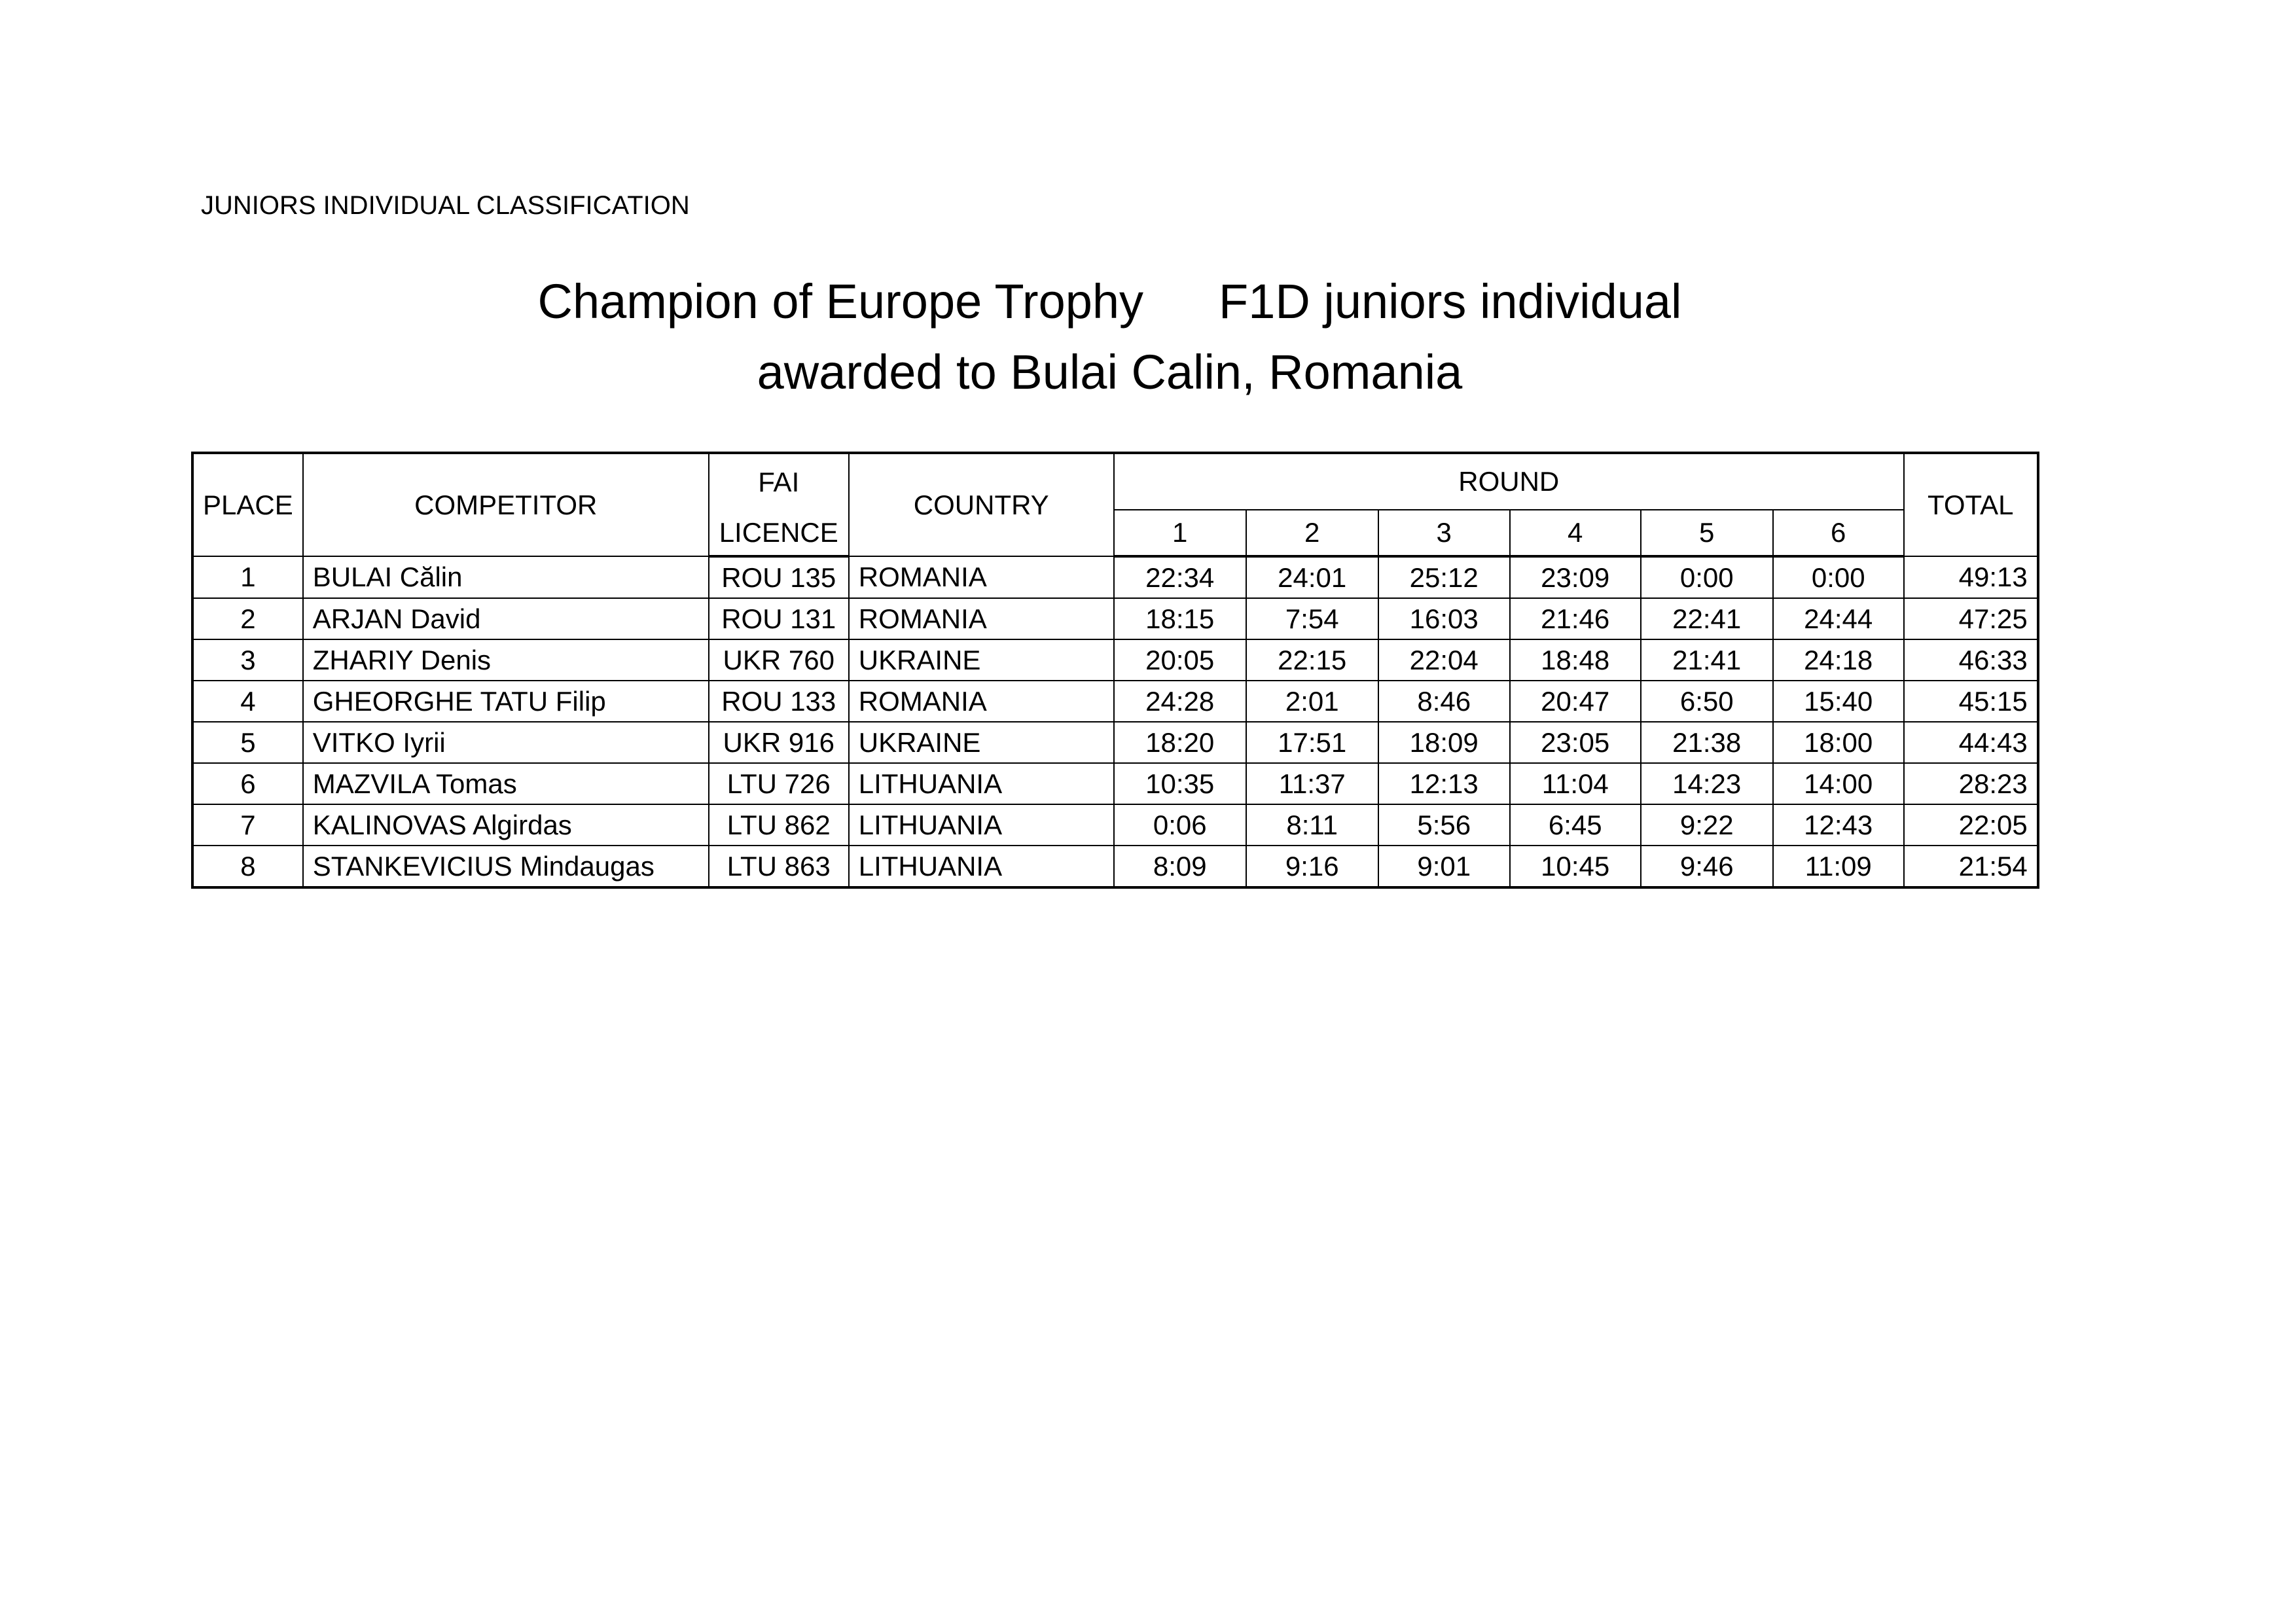 The width and height of the screenshot is (2296, 1623). Describe the element at coordinates (1312, 533) in the screenshot. I see `header-round-2: 2` at that location.